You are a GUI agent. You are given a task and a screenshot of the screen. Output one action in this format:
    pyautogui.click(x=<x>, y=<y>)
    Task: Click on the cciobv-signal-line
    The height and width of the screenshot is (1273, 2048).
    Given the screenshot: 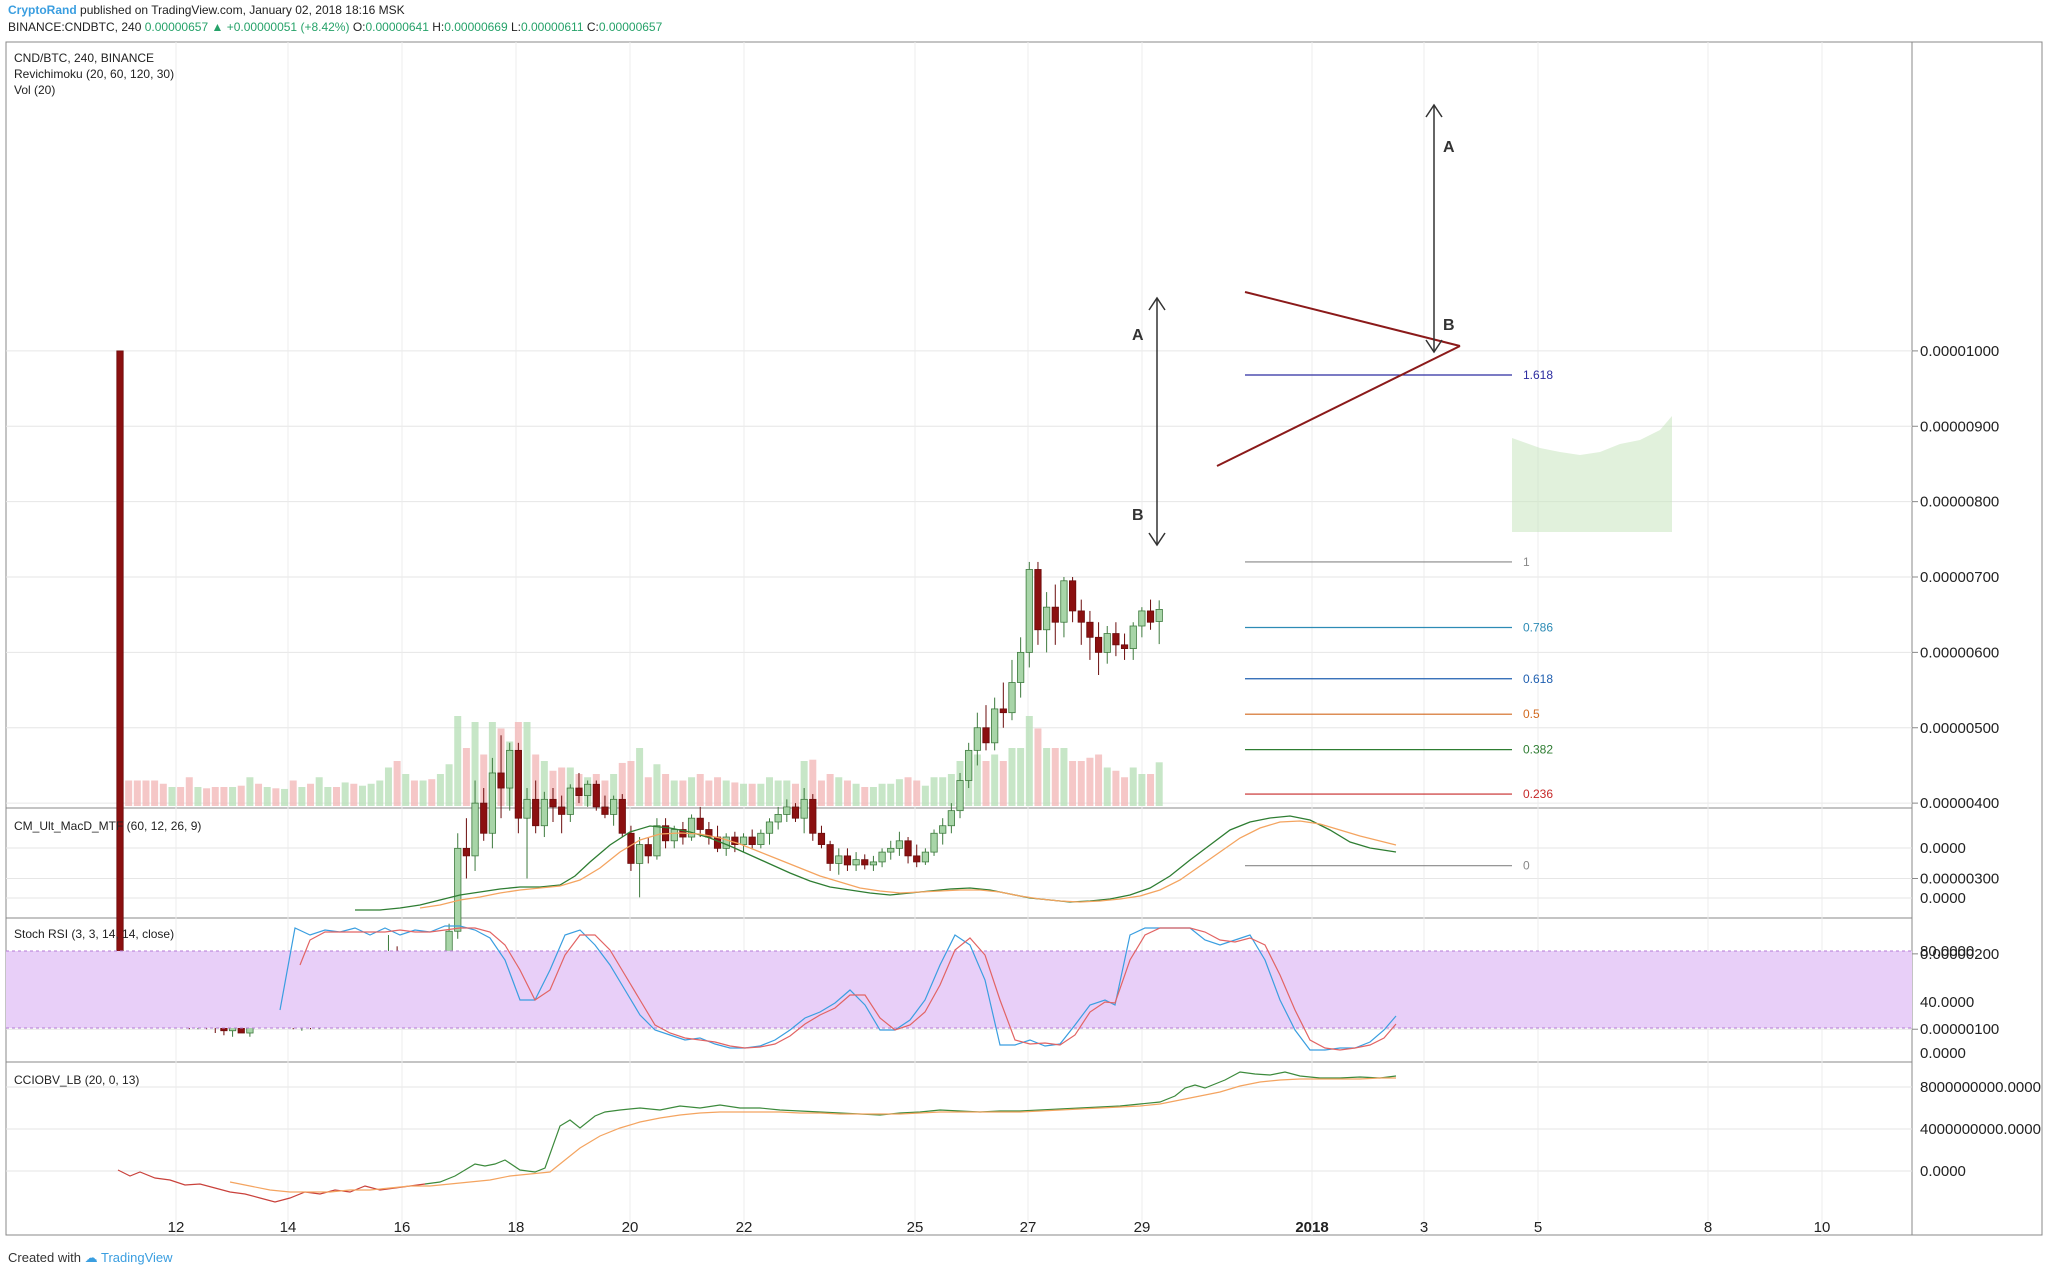 What is the action you would take?
    pyautogui.click(x=812, y=1135)
    